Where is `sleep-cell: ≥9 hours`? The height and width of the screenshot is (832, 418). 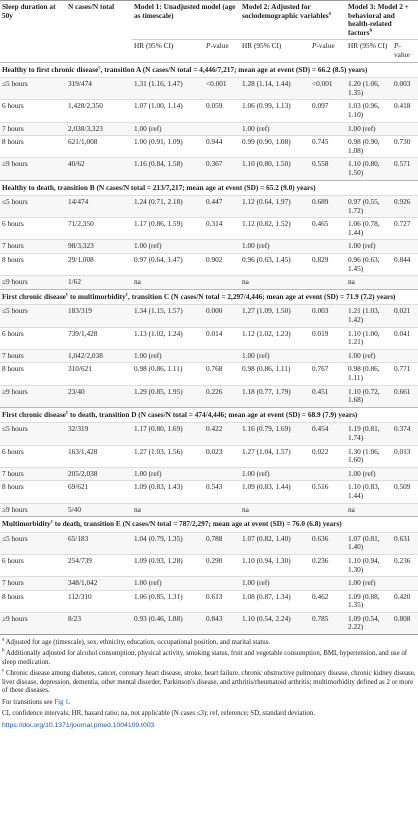
sleep-cell: ≥9 hours is located at coordinates (33, 282).